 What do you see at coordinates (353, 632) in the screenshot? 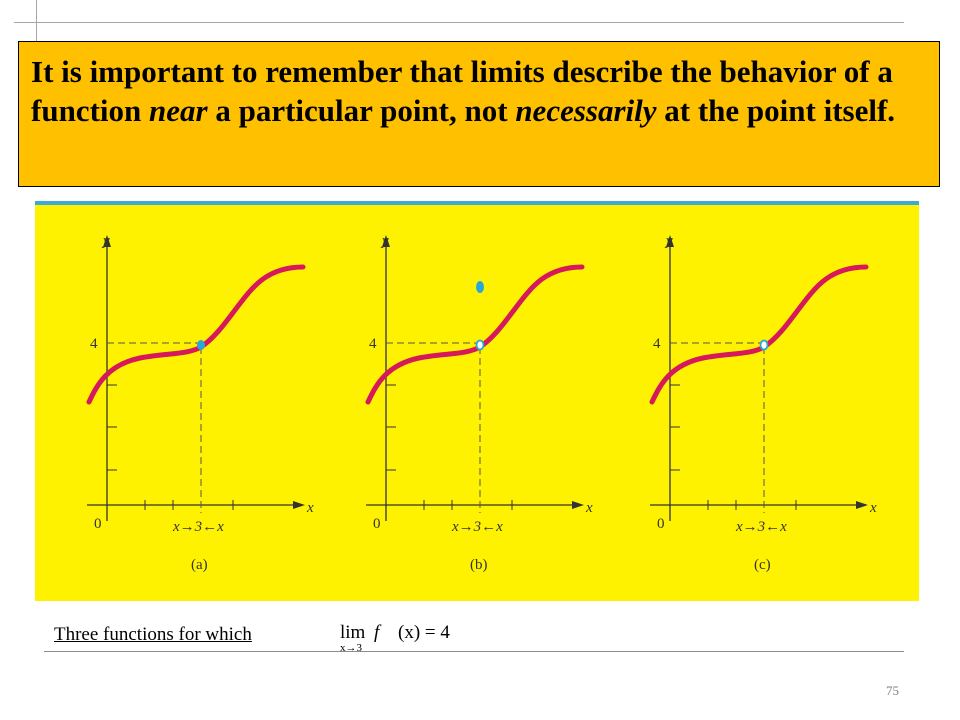
I see `lim-symbol: lim` at bounding box center [353, 632].